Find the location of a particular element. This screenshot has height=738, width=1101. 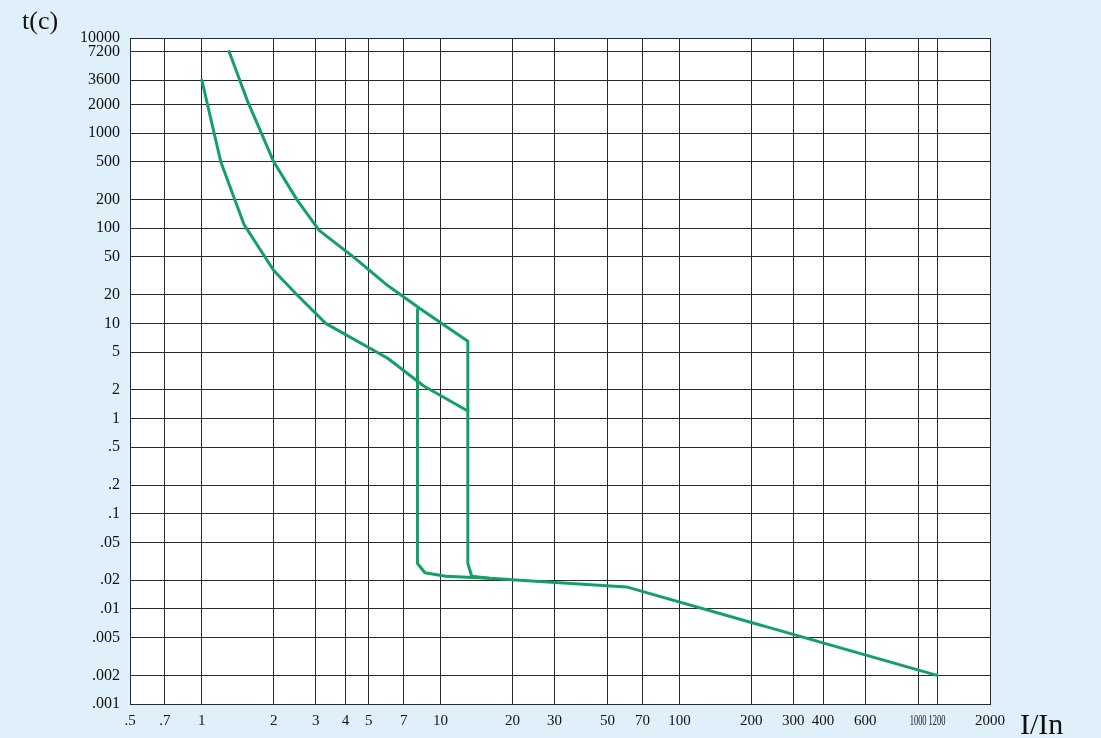

x-tick-label: .7 is located at coordinates (165, 720).